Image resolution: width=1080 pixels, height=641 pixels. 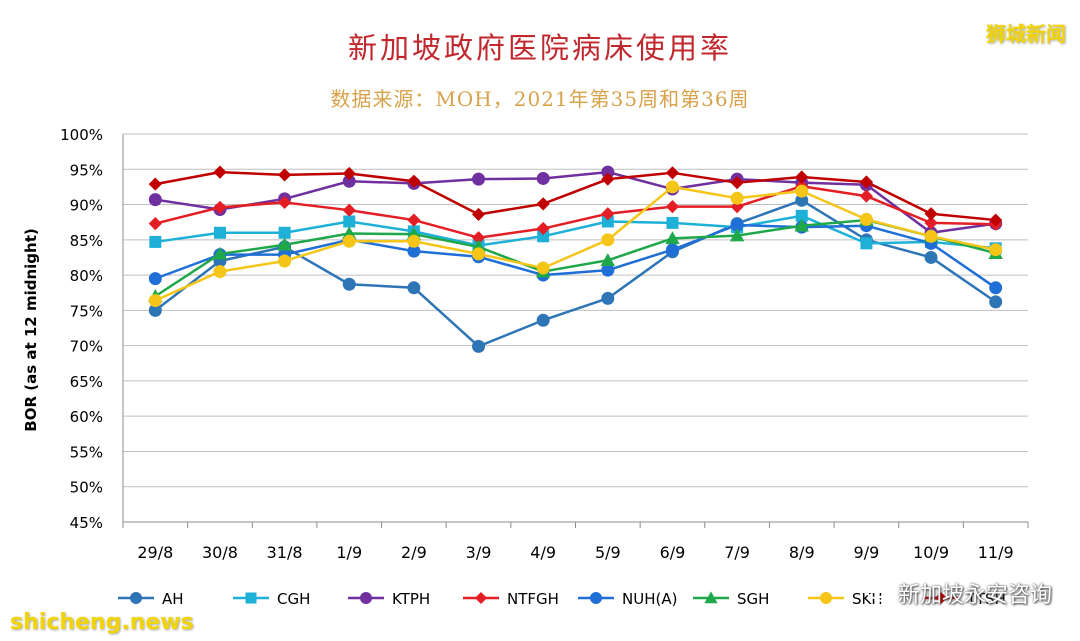 What do you see at coordinates (562, 599) in the screenshot?
I see `legend: AH CGH KTPH NTFGH NUH(A) SGH SKH TTSH` at bounding box center [562, 599].